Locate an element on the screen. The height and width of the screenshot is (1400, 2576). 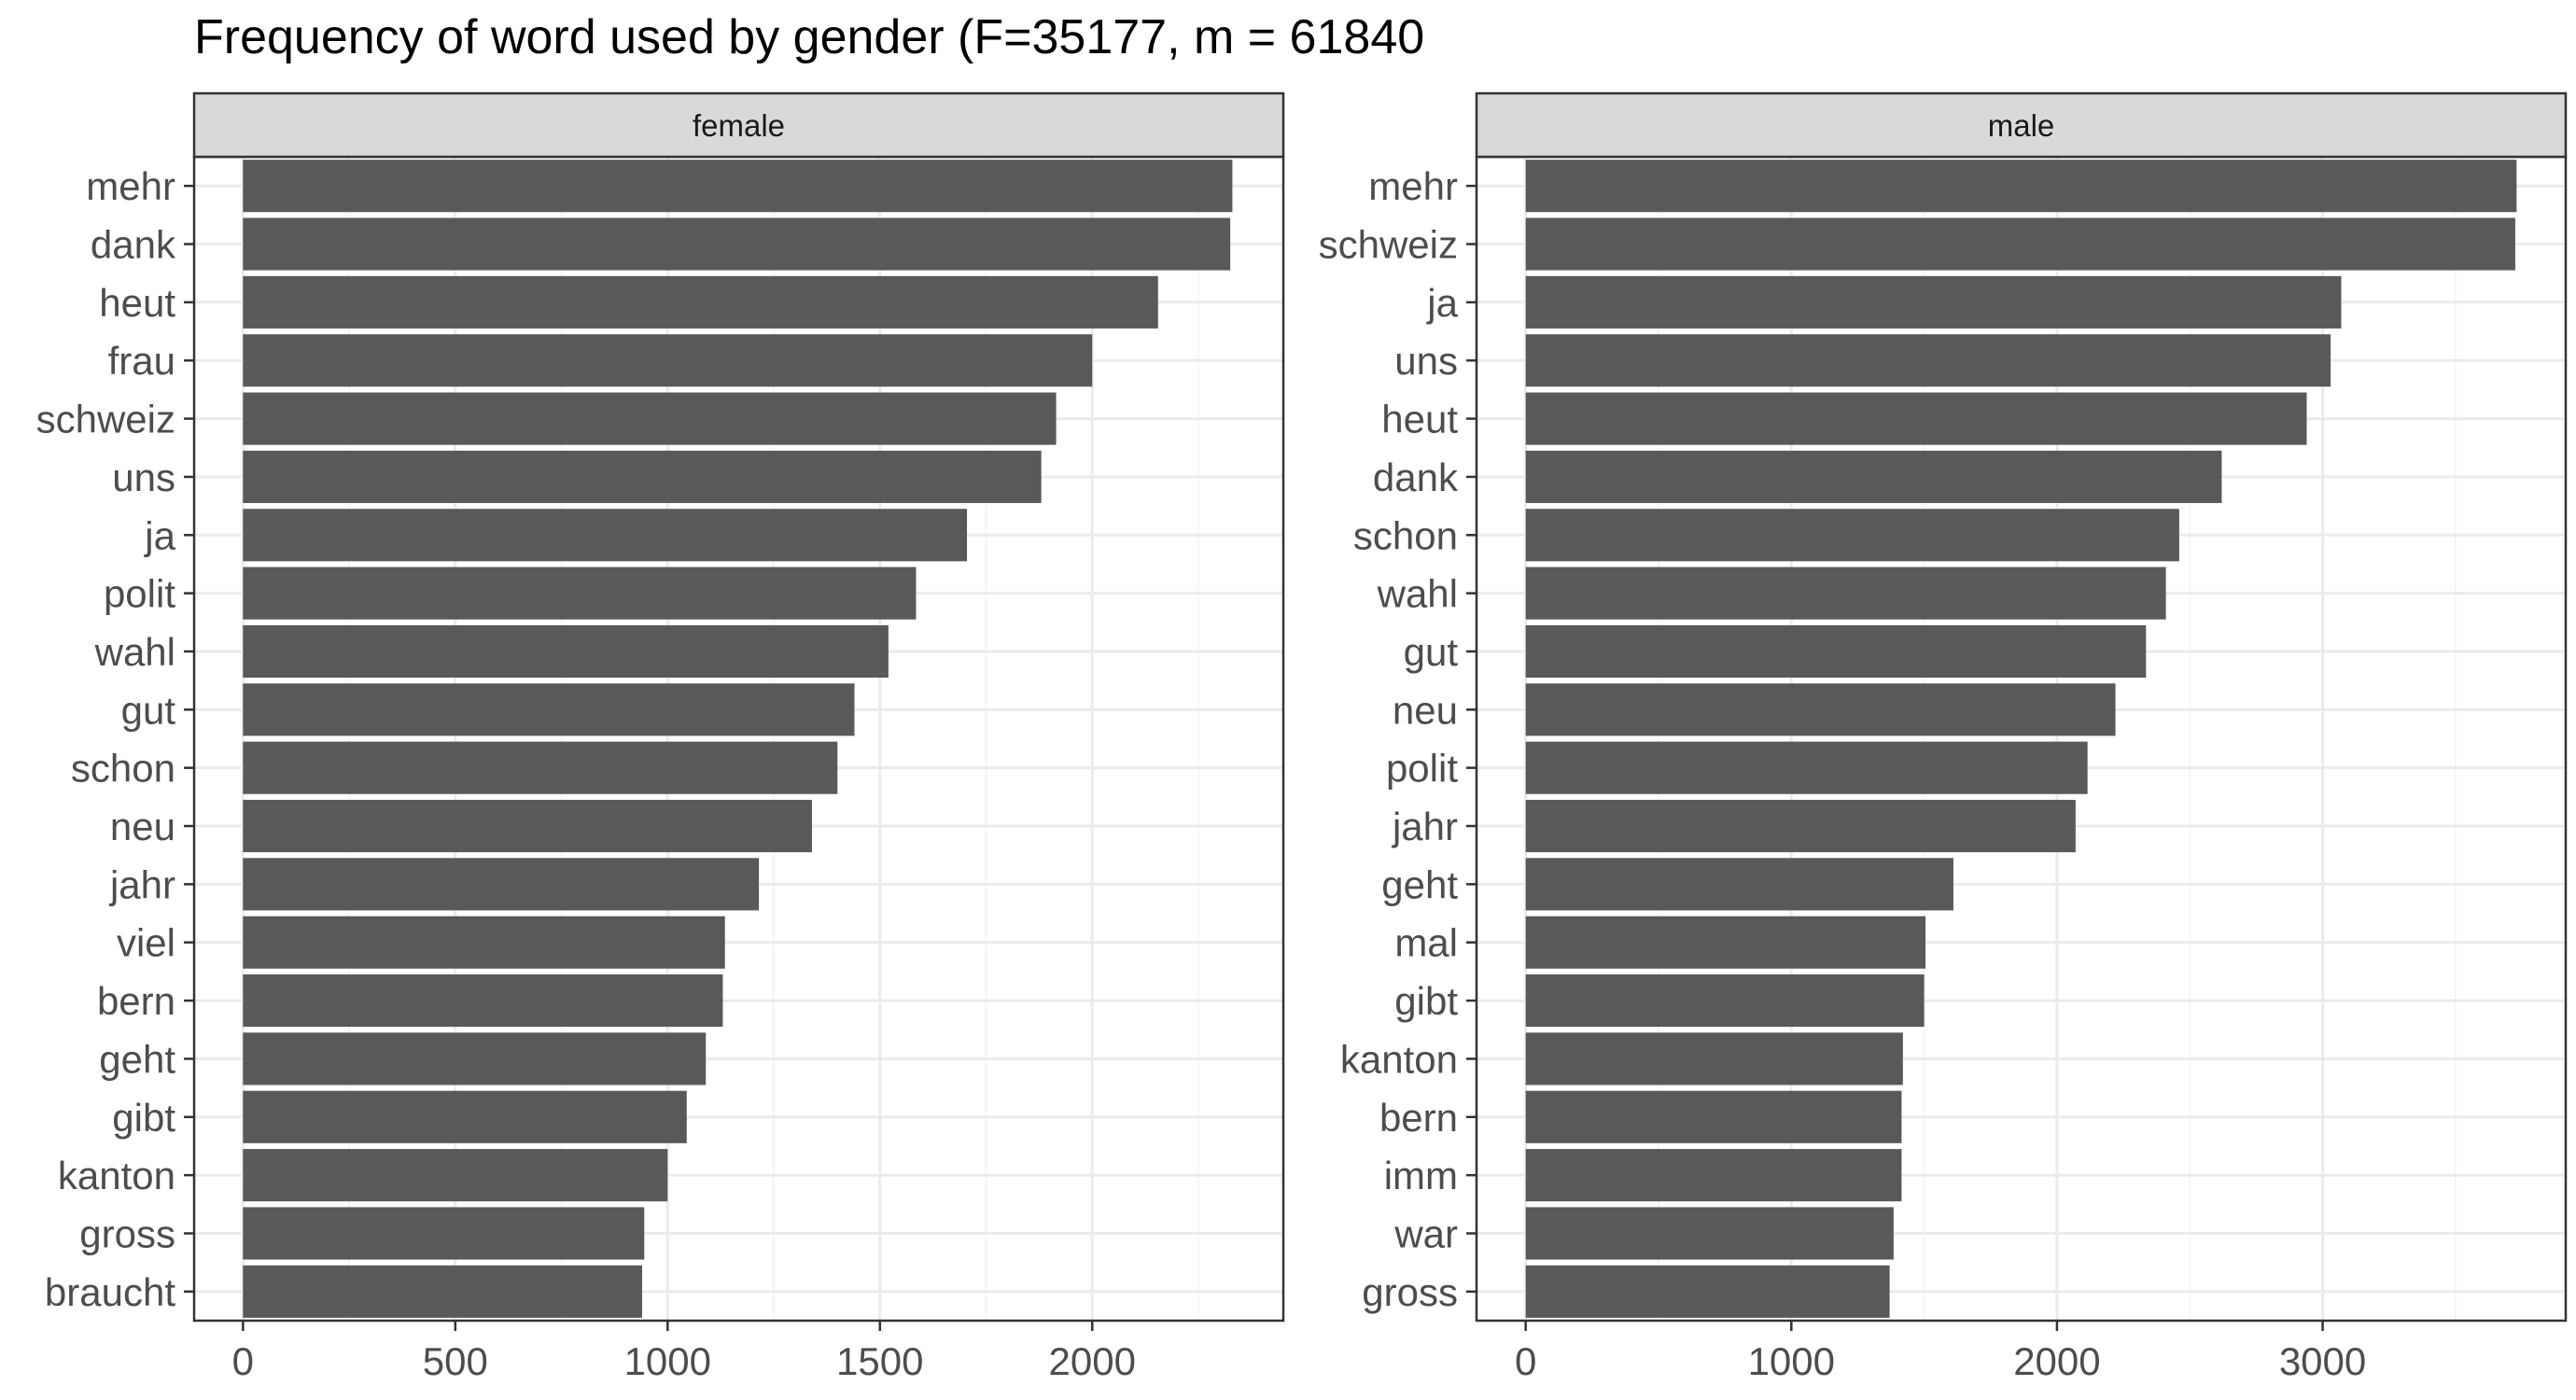
x-tick-label: 1500 is located at coordinates (879, 1361).